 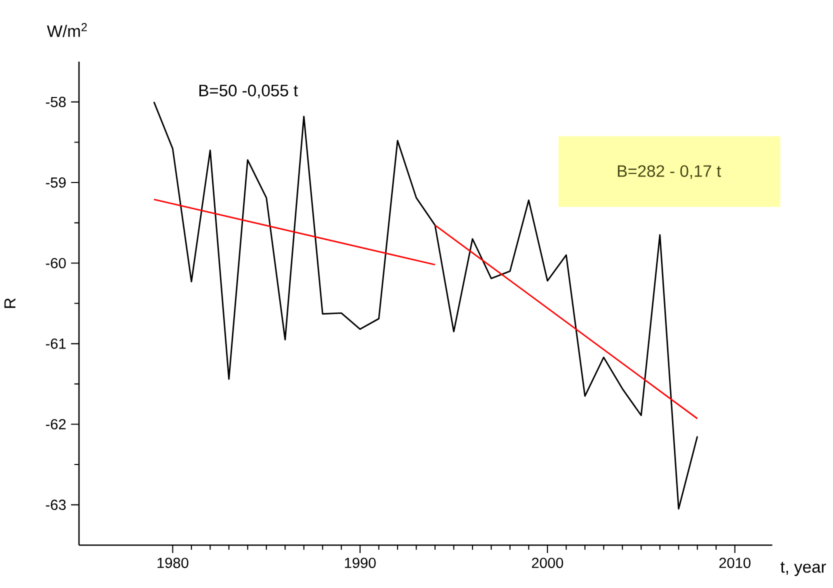 I want to click on text: W/m$^{2}$, so click(x=66, y=30).